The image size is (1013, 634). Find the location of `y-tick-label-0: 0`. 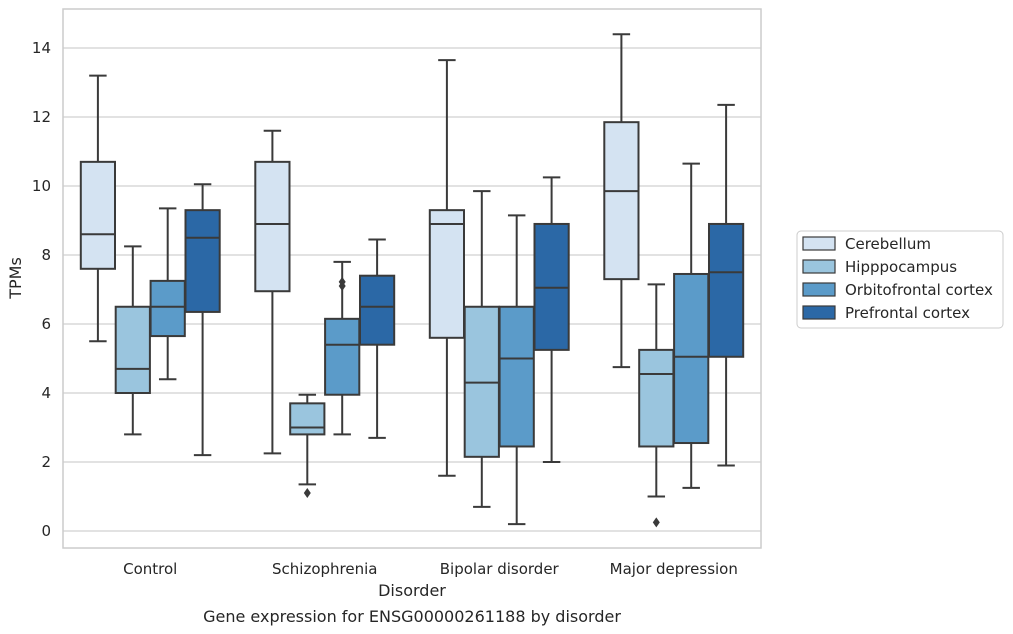

y-tick-label-0: 0 is located at coordinates (46, 531).